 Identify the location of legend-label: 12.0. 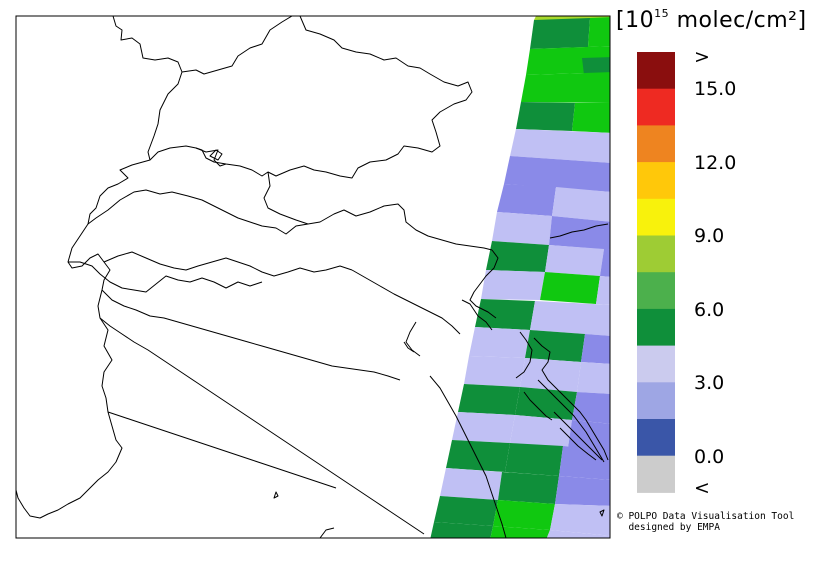
(715, 163).